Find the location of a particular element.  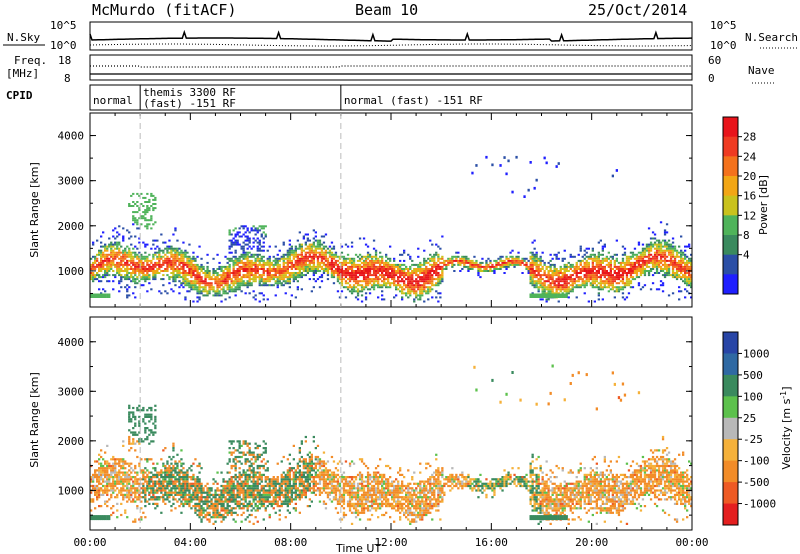

nsky-tick-bottom: 10^0 is located at coordinates (63, 45).